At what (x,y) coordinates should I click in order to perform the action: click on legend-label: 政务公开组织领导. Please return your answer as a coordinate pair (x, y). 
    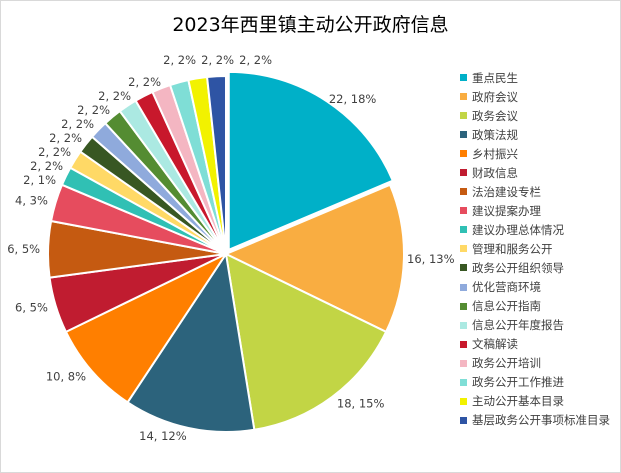
    Looking at the image, I should click on (518, 267).